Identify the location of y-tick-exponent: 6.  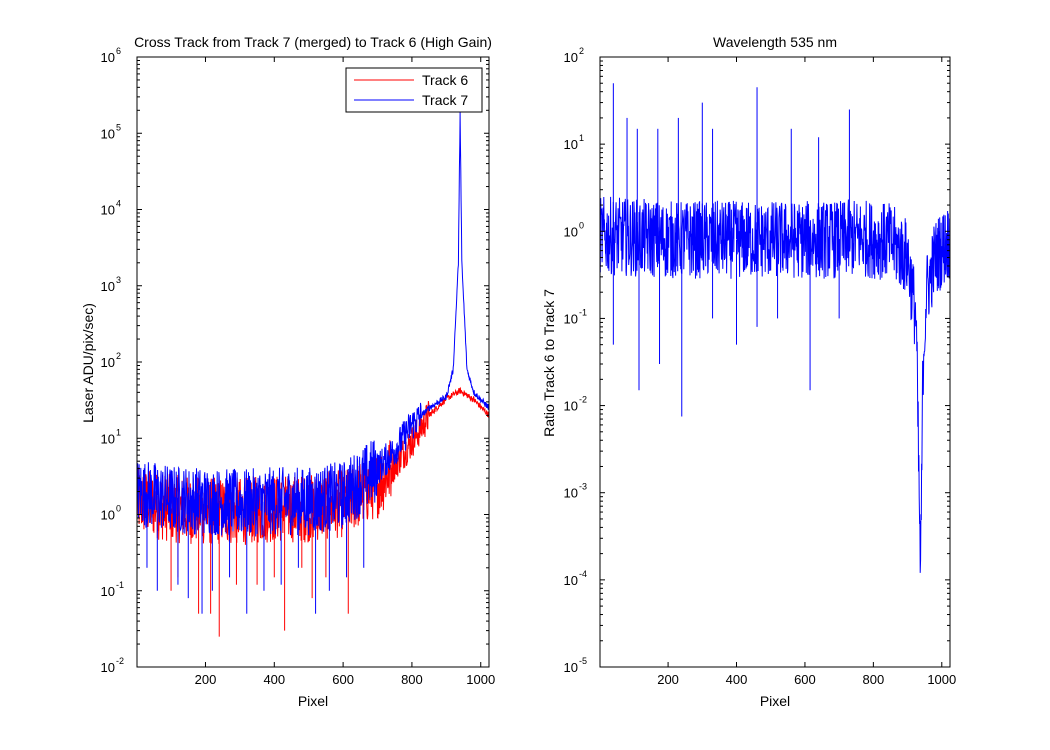
(118, 51).